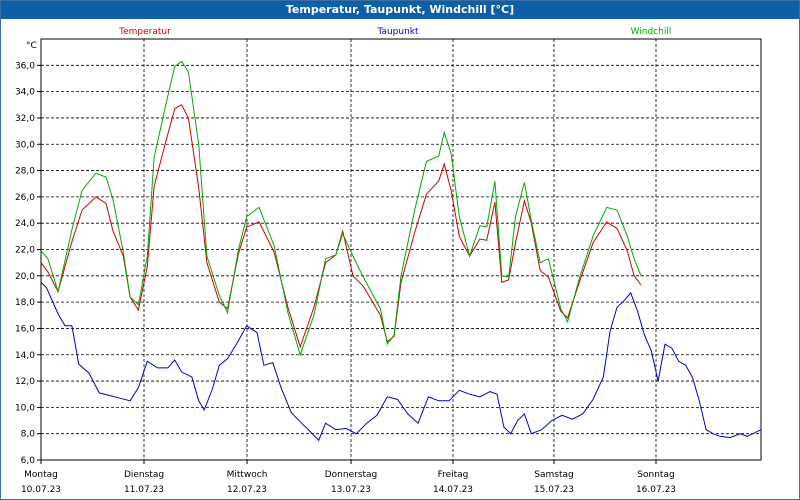  Describe the element at coordinates (25, 119) in the screenshot. I see `y-tick-label: 32,0` at that location.